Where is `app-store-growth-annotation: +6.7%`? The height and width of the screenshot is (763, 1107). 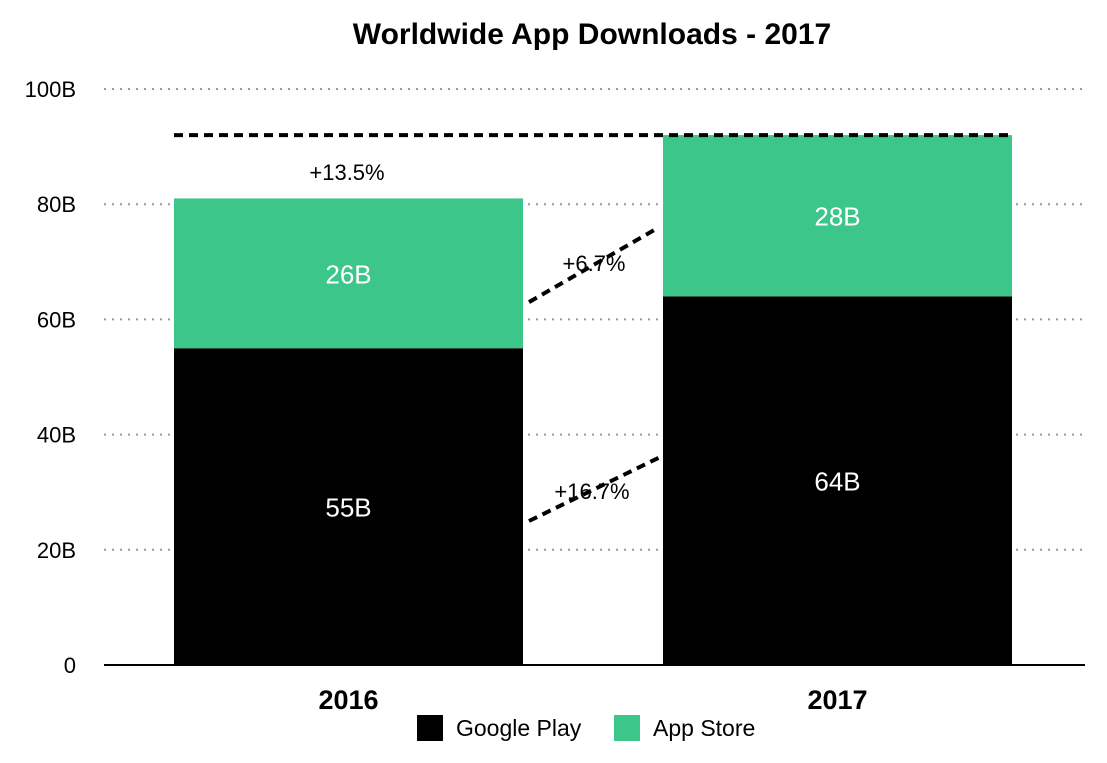 app-store-growth-annotation: +6.7% is located at coordinates (594, 263).